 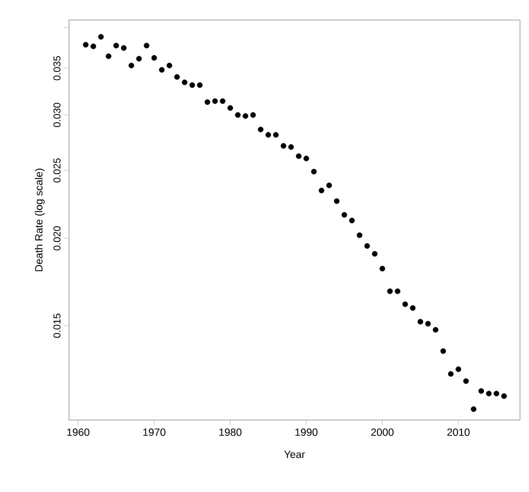 I want to click on x-tick-label: 1980, so click(x=230, y=432).